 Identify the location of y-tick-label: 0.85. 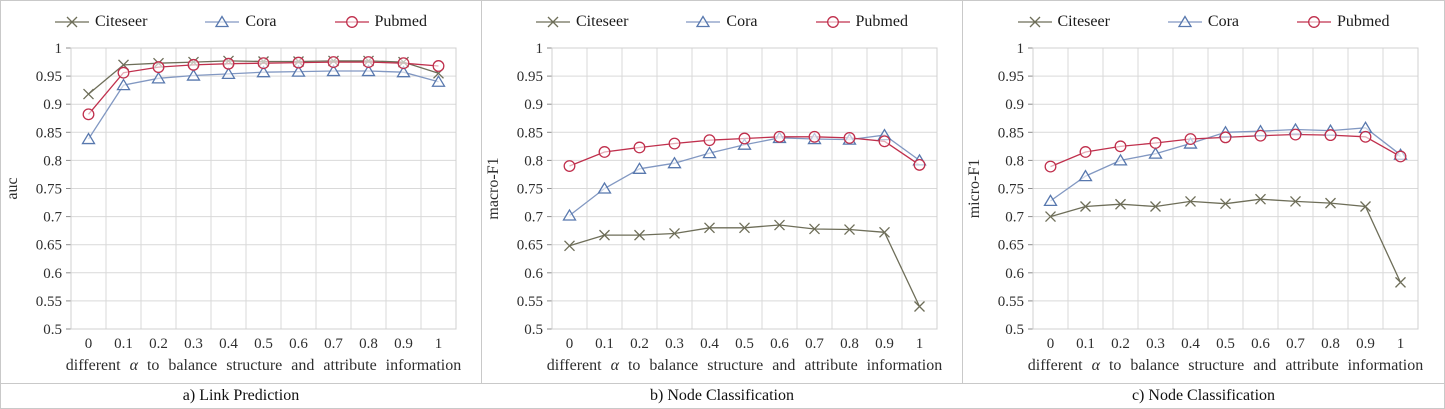
(1011, 133).